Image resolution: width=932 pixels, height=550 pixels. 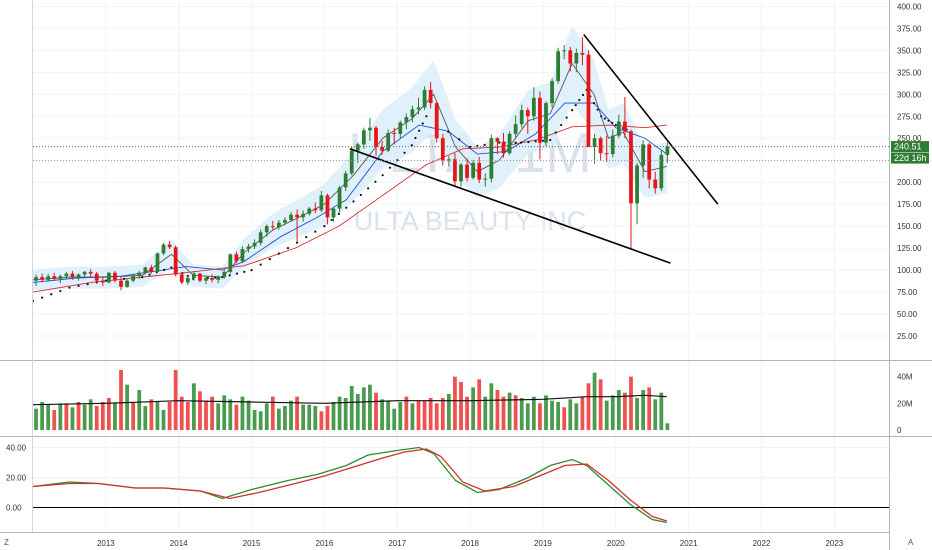 What do you see at coordinates (910, 158) in the screenshot?
I see `countdown-label: 22d 16h` at bounding box center [910, 158].